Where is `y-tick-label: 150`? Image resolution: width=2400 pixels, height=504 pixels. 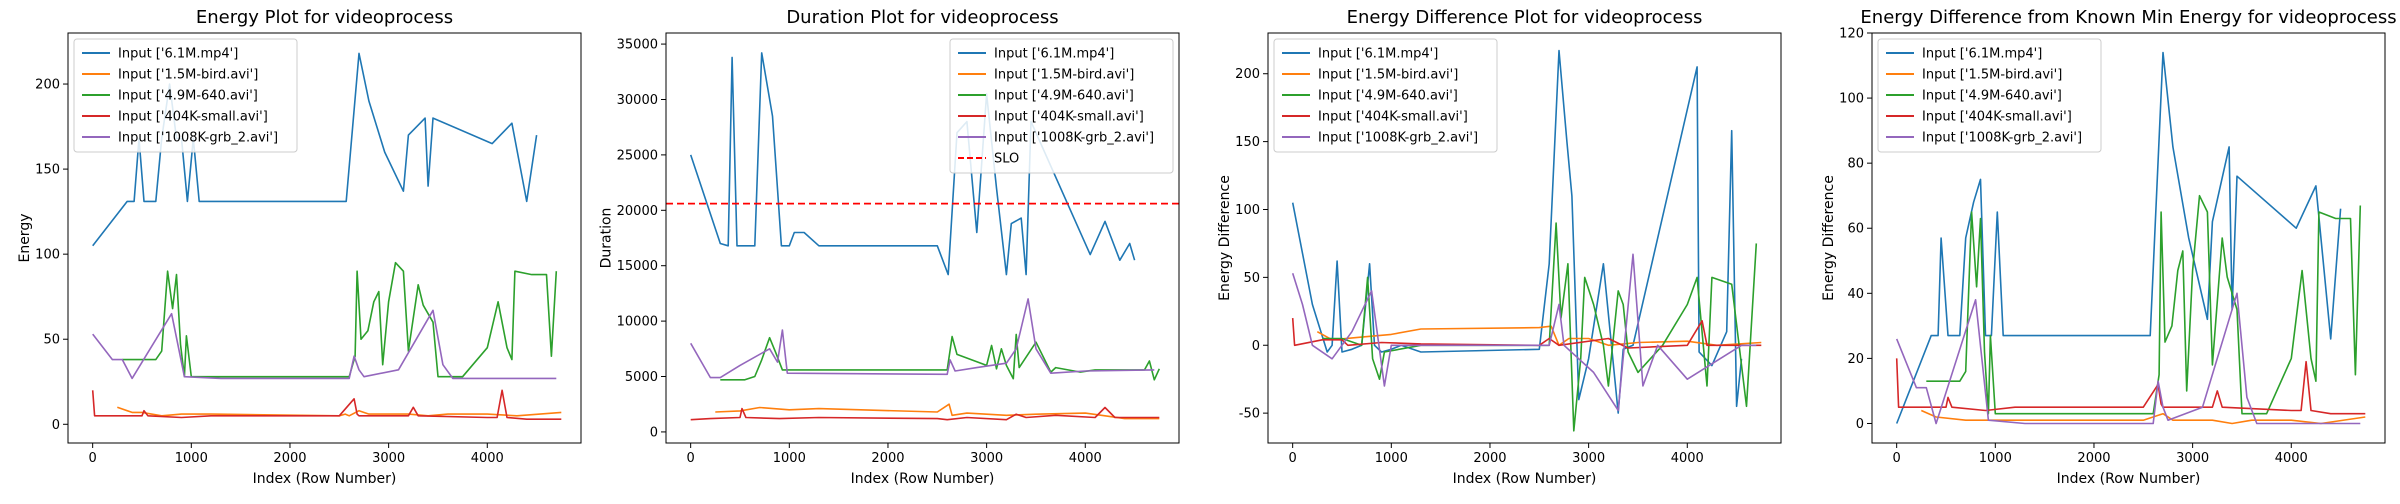
y-tick-label: 150 is located at coordinates (1247, 142).